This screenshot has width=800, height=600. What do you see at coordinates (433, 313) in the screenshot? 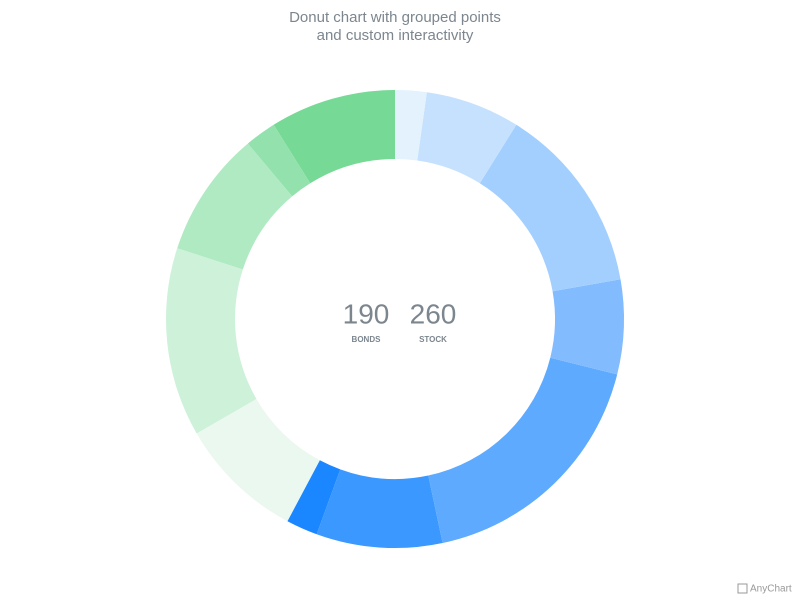
I see `center-value: 260` at bounding box center [433, 313].